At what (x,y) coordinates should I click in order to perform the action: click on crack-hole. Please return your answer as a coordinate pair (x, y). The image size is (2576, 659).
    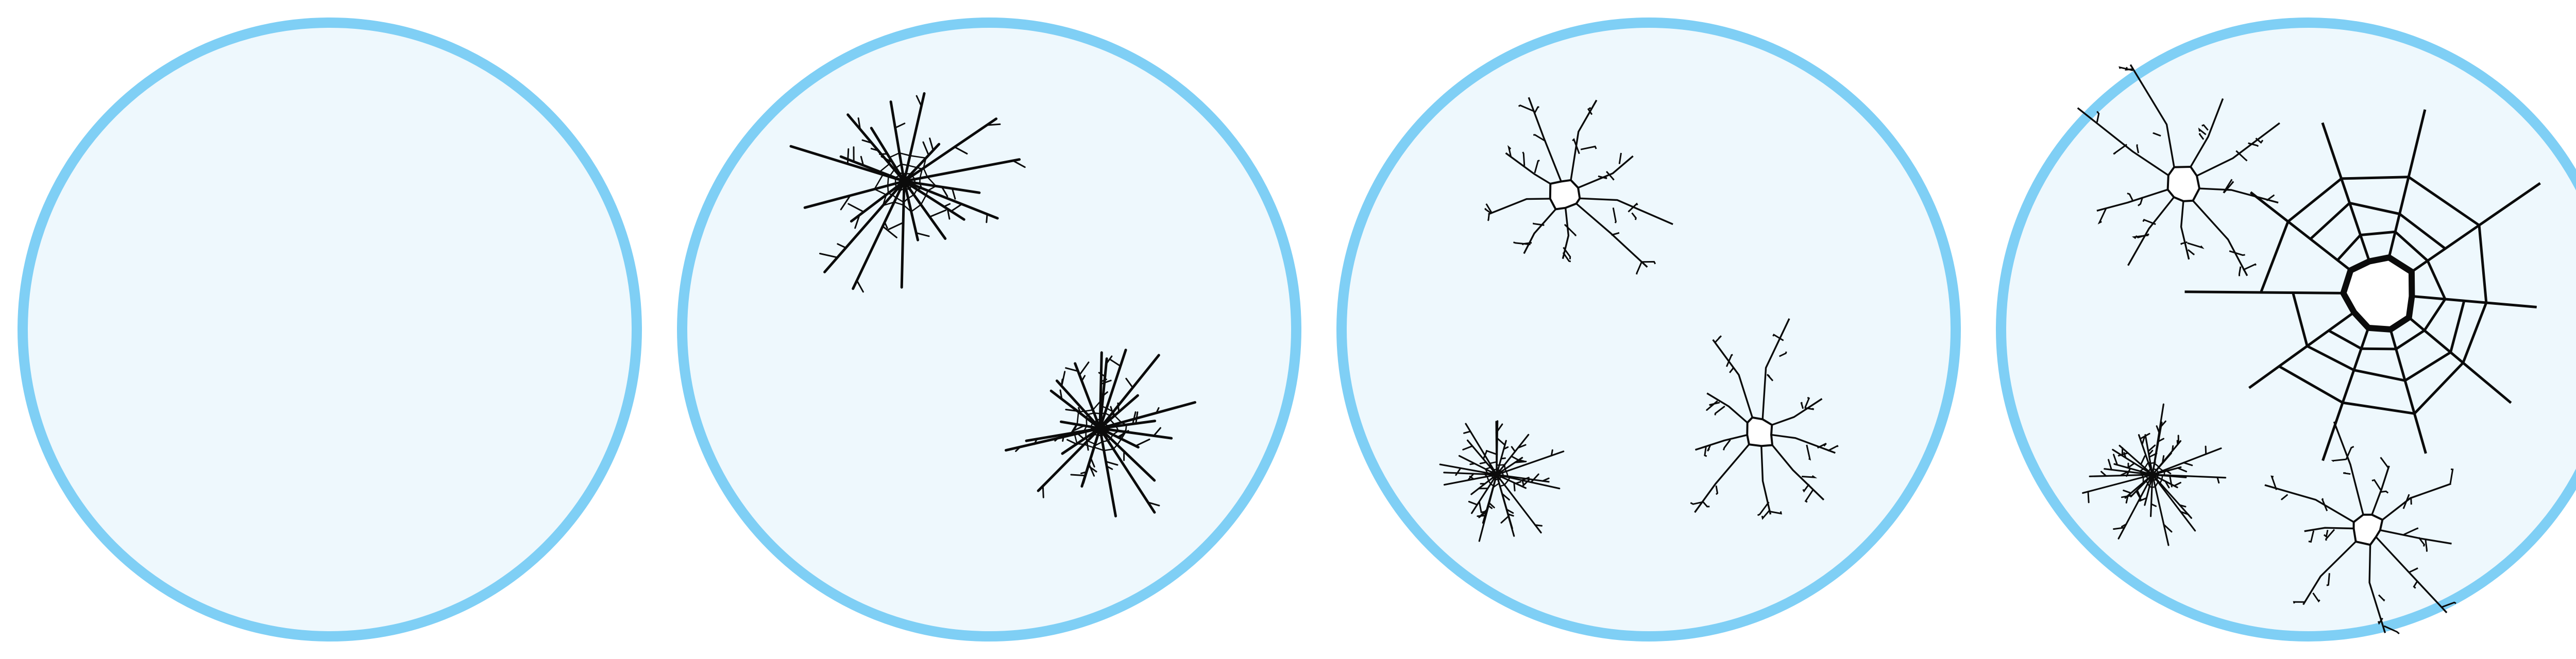
    Looking at the image, I should click on (2178, 170).